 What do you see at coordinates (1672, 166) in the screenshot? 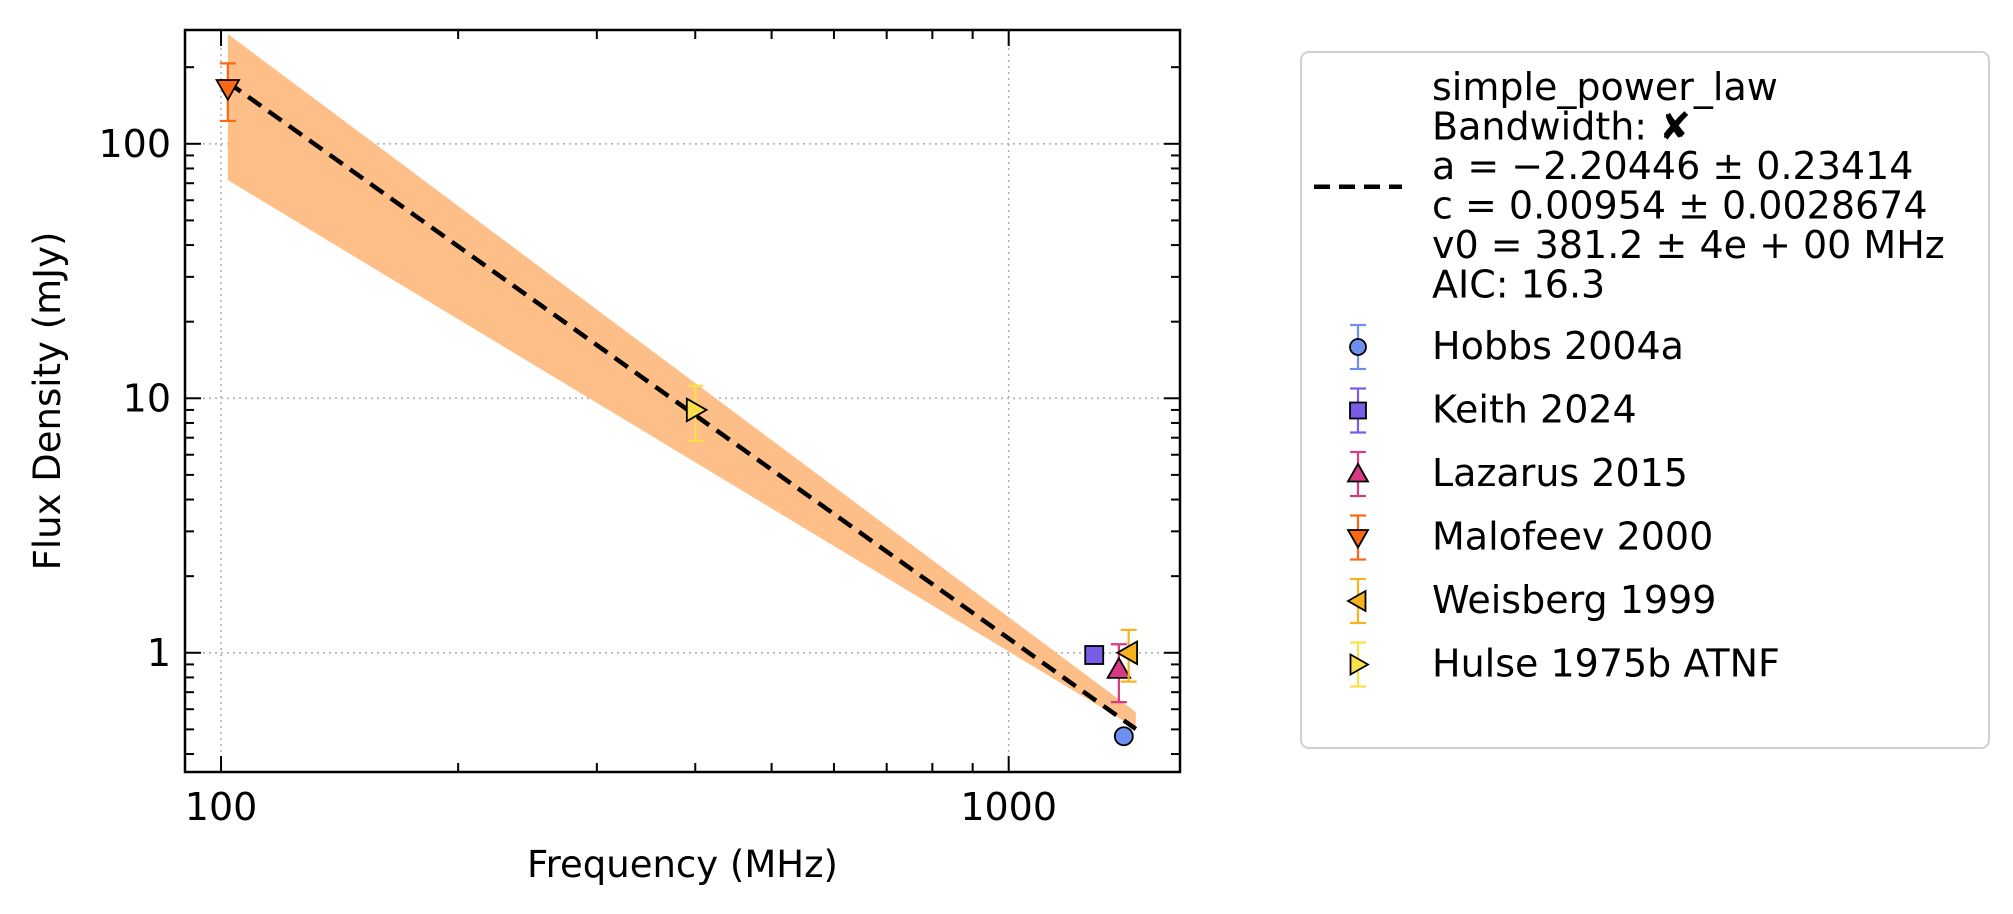
I see `legend-fit-label-line: a = −2.20446 ± 0.23414` at bounding box center [1672, 166].